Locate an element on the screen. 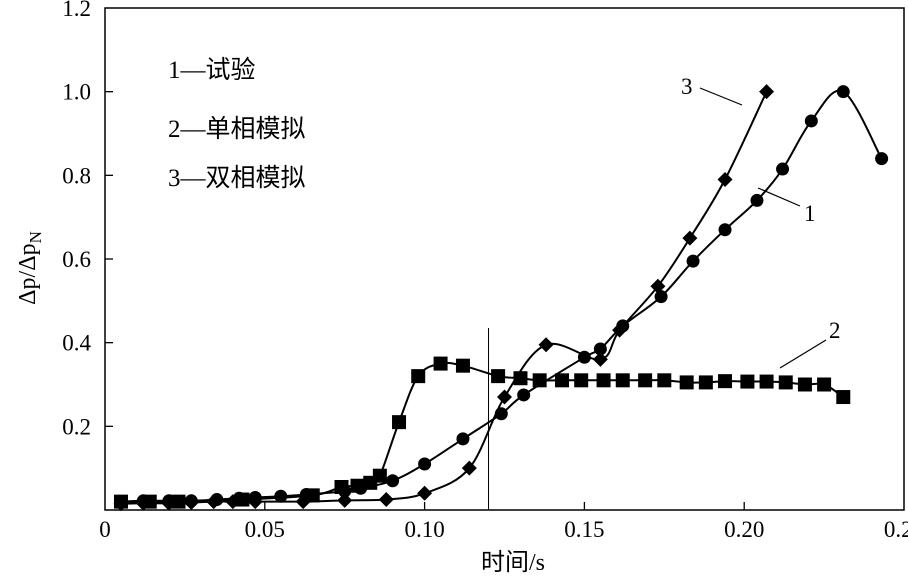  legend-item-3: 3—双相模拟 is located at coordinates (237, 178).